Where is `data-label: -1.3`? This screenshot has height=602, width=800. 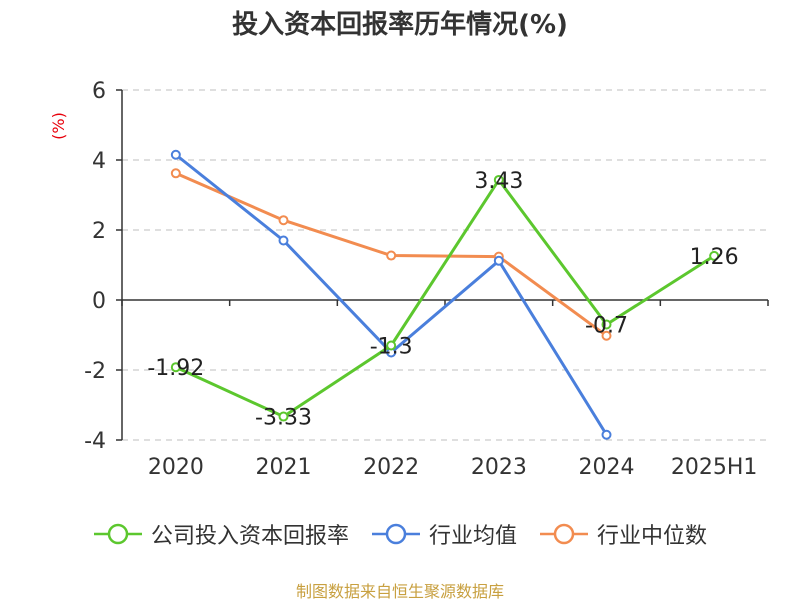 data-label: -1.3 is located at coordinates (391, 347).